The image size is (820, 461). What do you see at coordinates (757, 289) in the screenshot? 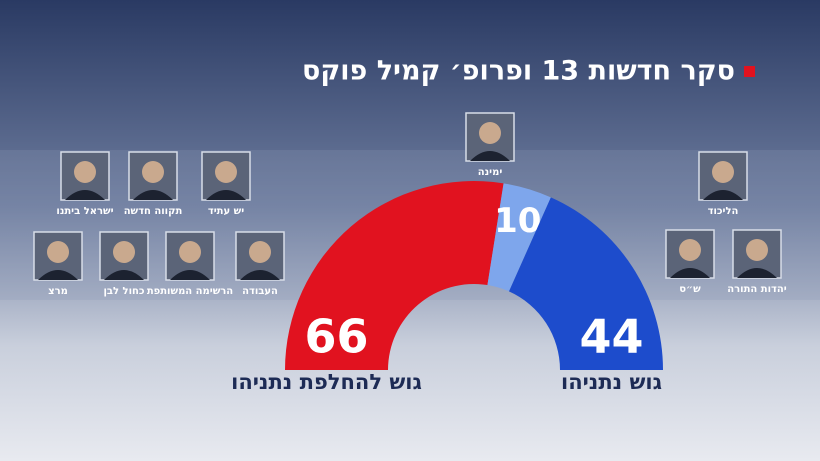
I see `party-caption: יהדות התורה` at bounding box center [757, 289].